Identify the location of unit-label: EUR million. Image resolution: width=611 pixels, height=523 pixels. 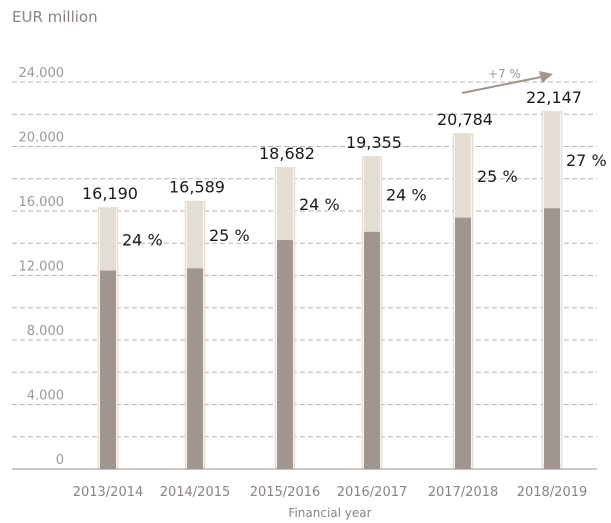
(55, 17).